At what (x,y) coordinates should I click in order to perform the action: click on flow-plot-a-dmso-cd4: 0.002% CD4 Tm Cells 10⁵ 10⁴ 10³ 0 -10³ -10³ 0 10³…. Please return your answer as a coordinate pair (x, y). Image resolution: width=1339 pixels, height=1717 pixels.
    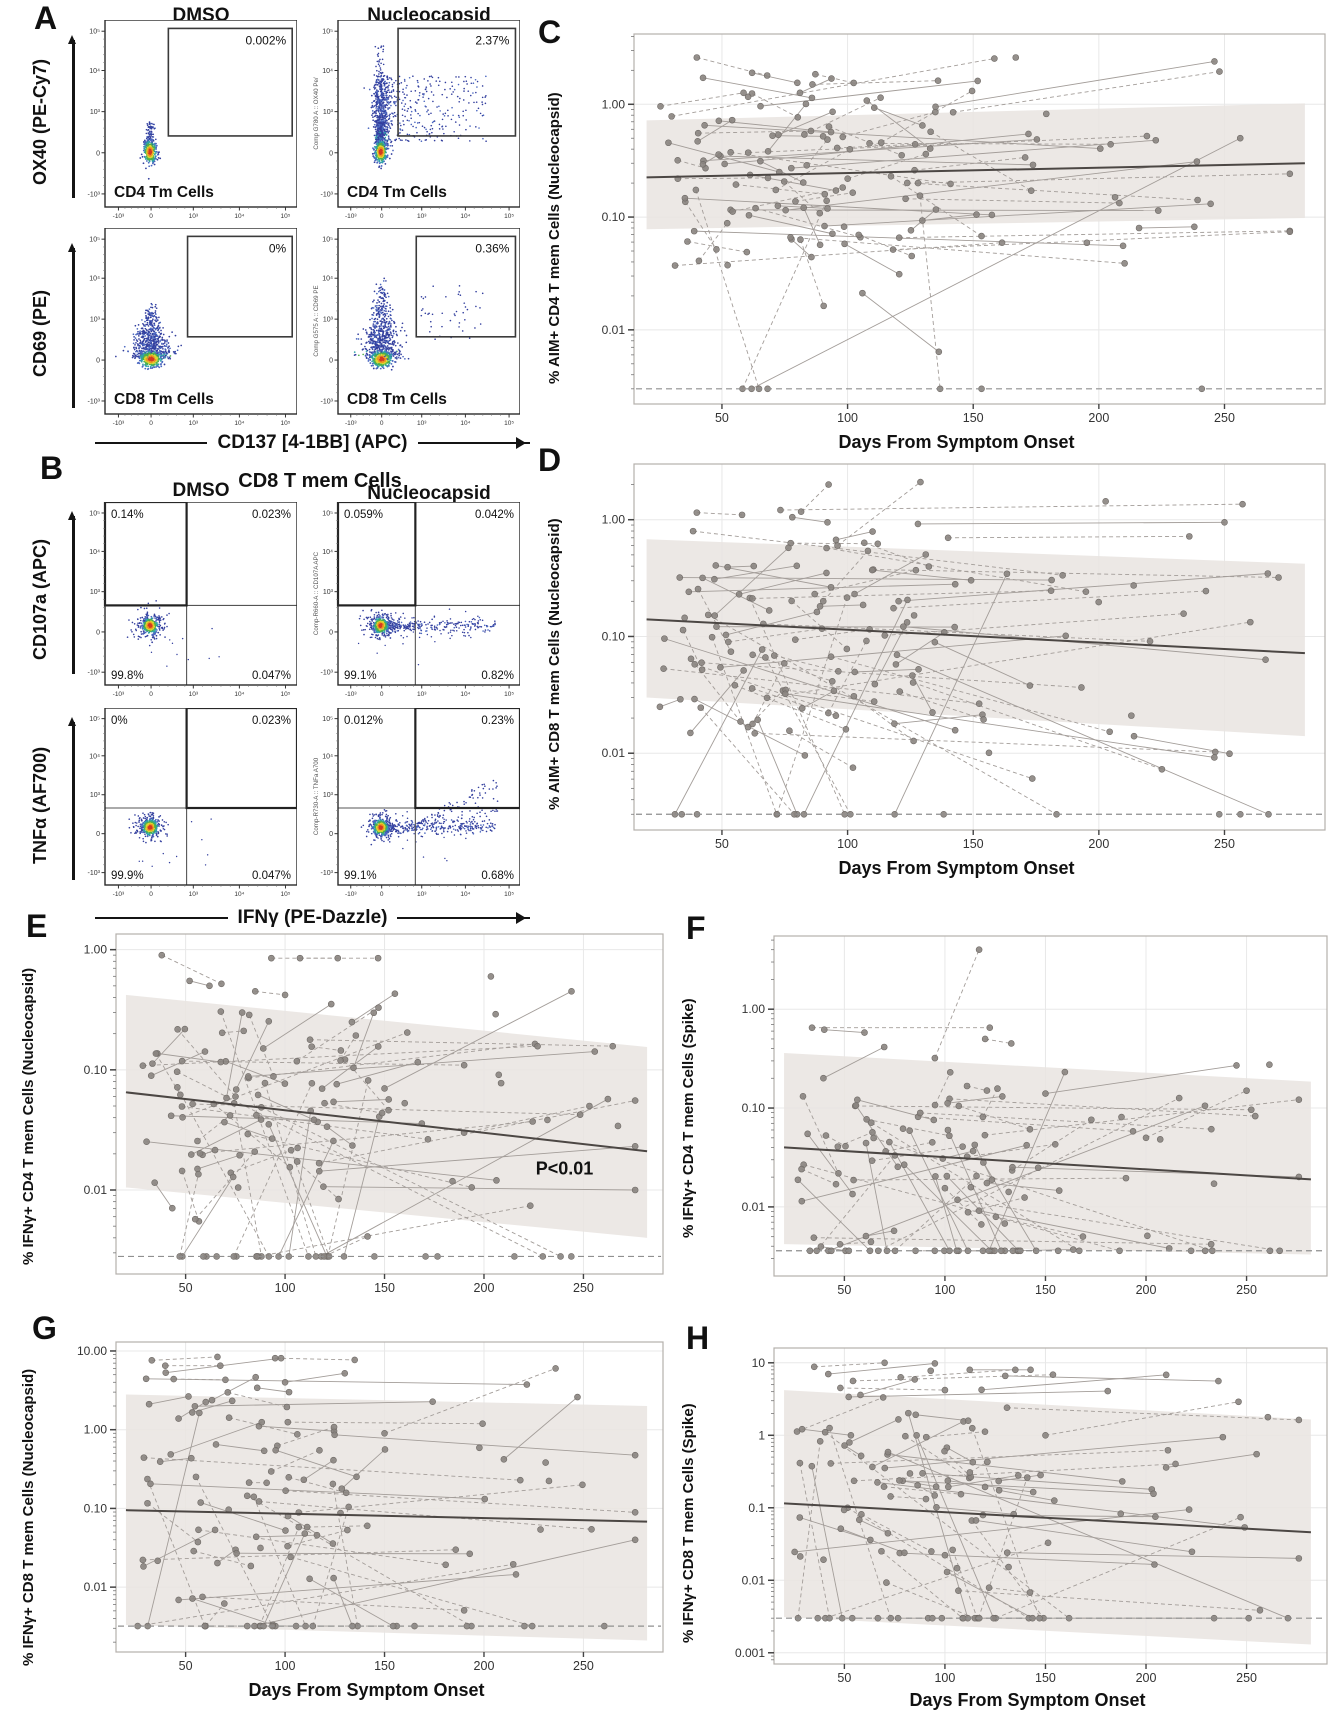
    Looking at the image, I should click on (188, 120).